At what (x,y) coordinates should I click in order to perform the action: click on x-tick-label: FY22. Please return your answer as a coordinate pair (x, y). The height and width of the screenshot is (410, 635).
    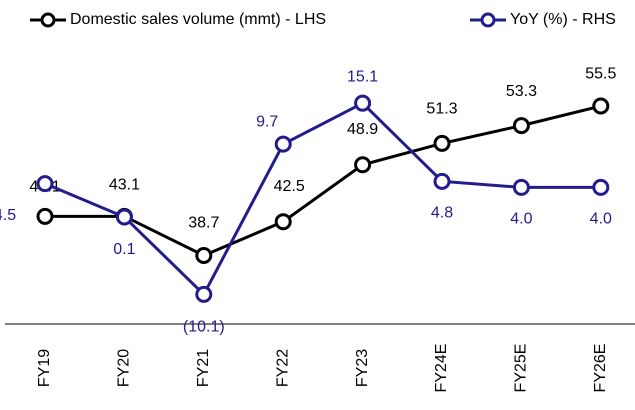
    Looking at the image, I should click on (282, 368).